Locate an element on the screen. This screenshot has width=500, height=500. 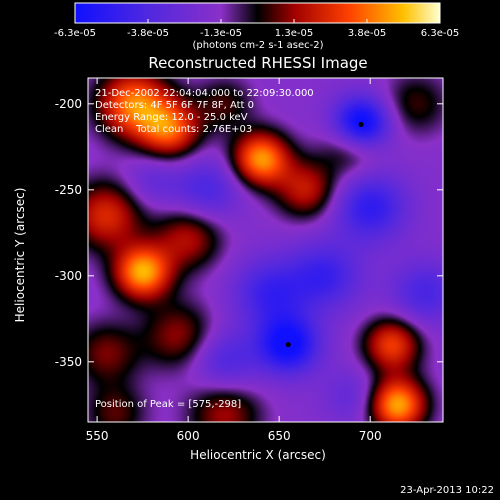
colorbar is located at coordinates (257, 13).